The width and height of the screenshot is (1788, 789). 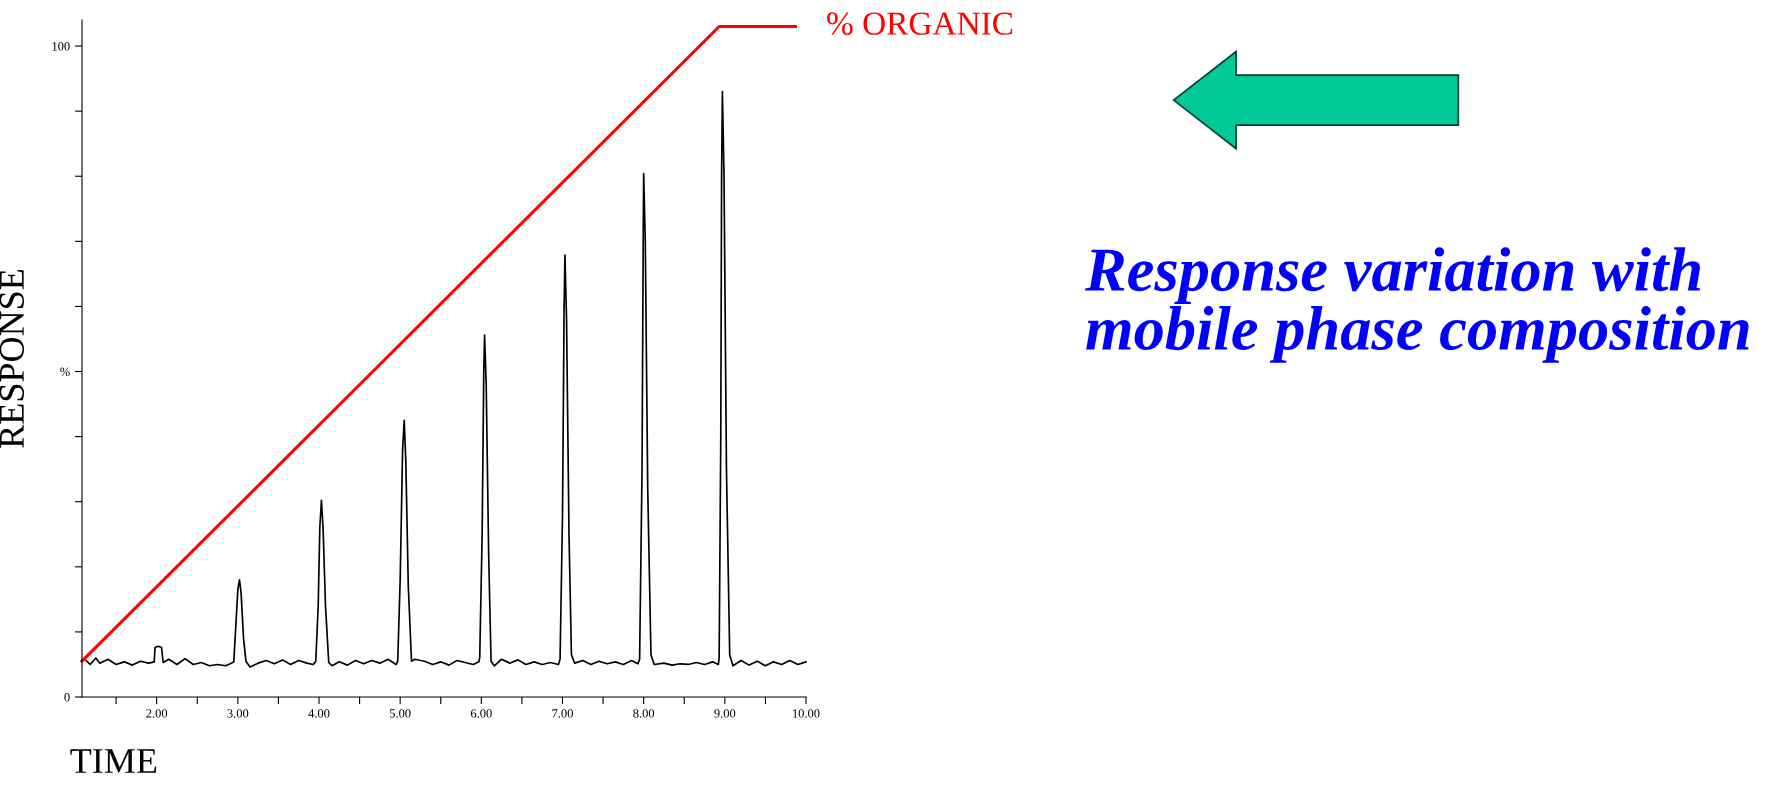 I want to click on x-tick-label: 8.00, so click(x=644, y=713).